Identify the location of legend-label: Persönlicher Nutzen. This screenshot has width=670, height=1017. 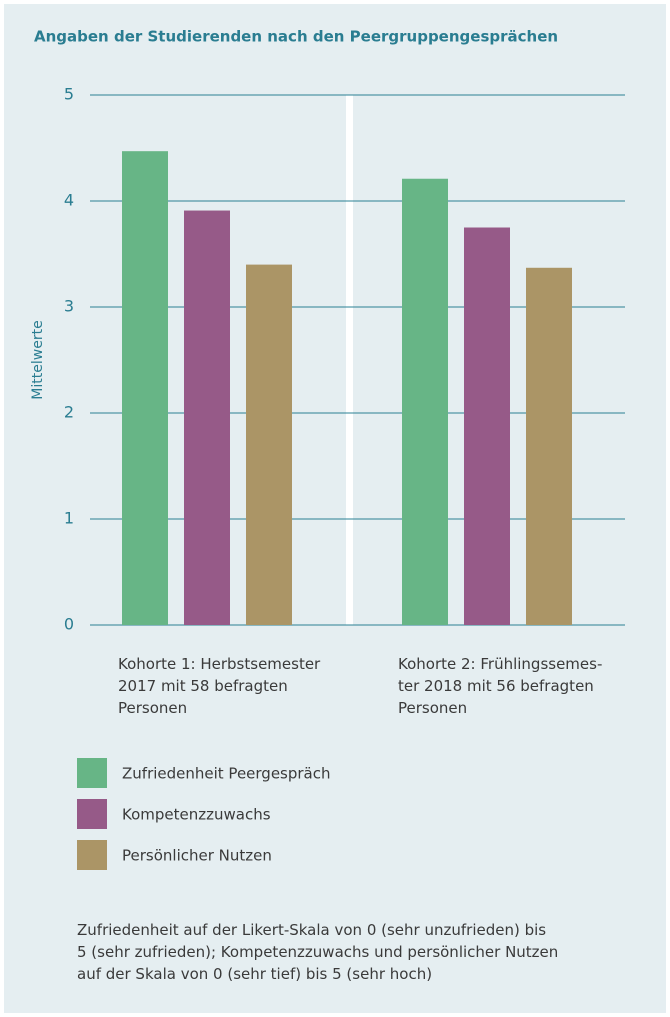
(197, 856).